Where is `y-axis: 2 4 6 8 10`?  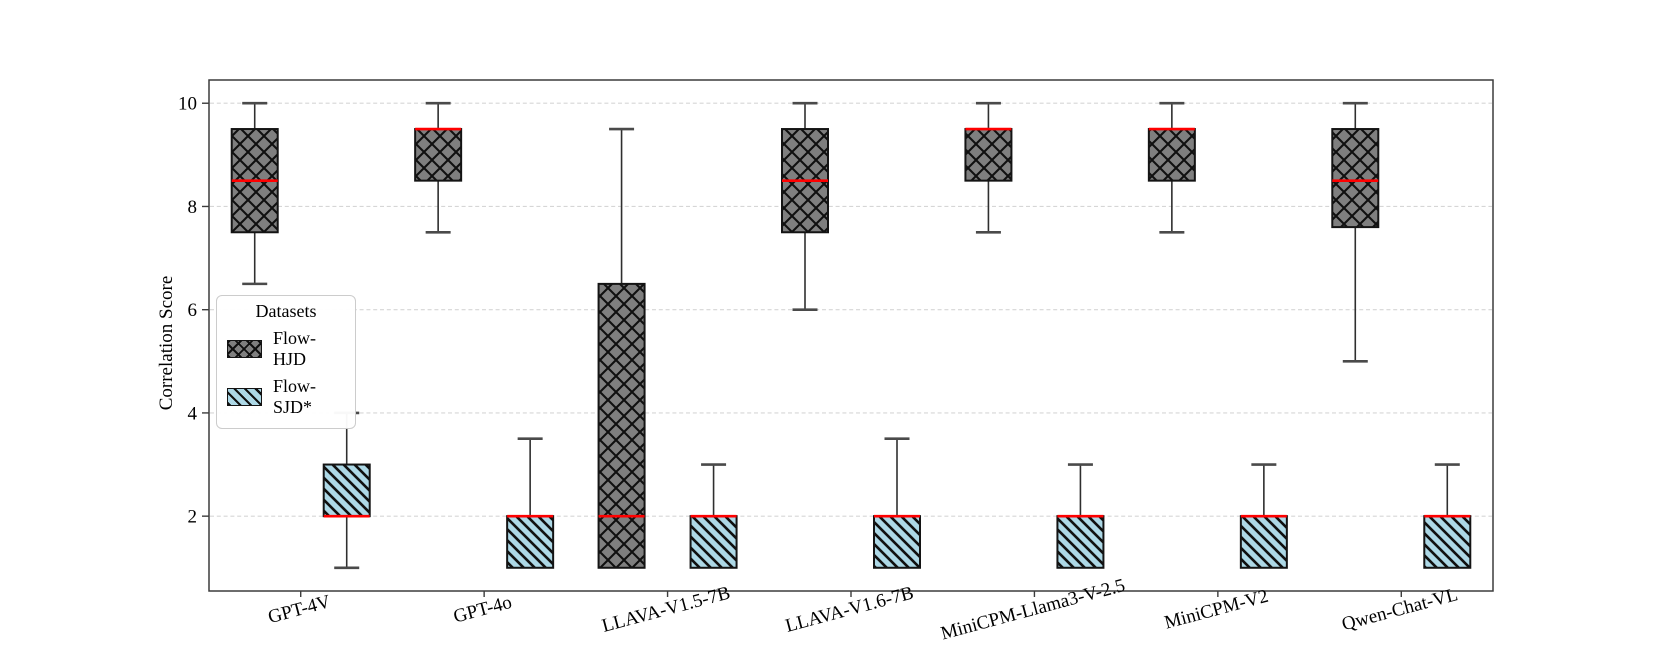
y-axis: 2 4 6 8 10 is located at coordinates (193, 311).